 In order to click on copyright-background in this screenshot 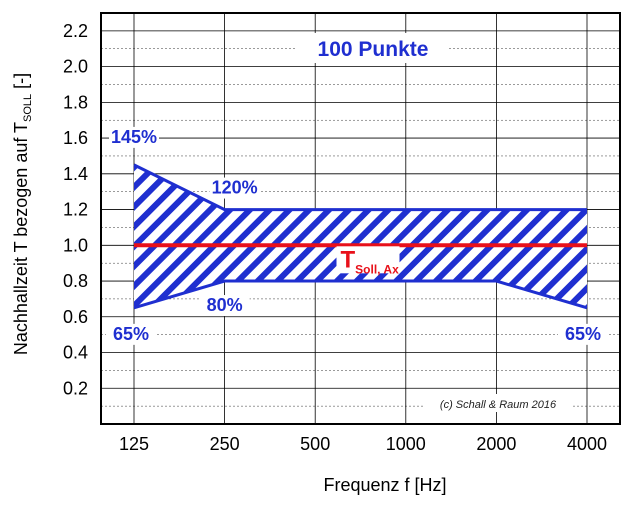, I will do `click(498, 403)`.